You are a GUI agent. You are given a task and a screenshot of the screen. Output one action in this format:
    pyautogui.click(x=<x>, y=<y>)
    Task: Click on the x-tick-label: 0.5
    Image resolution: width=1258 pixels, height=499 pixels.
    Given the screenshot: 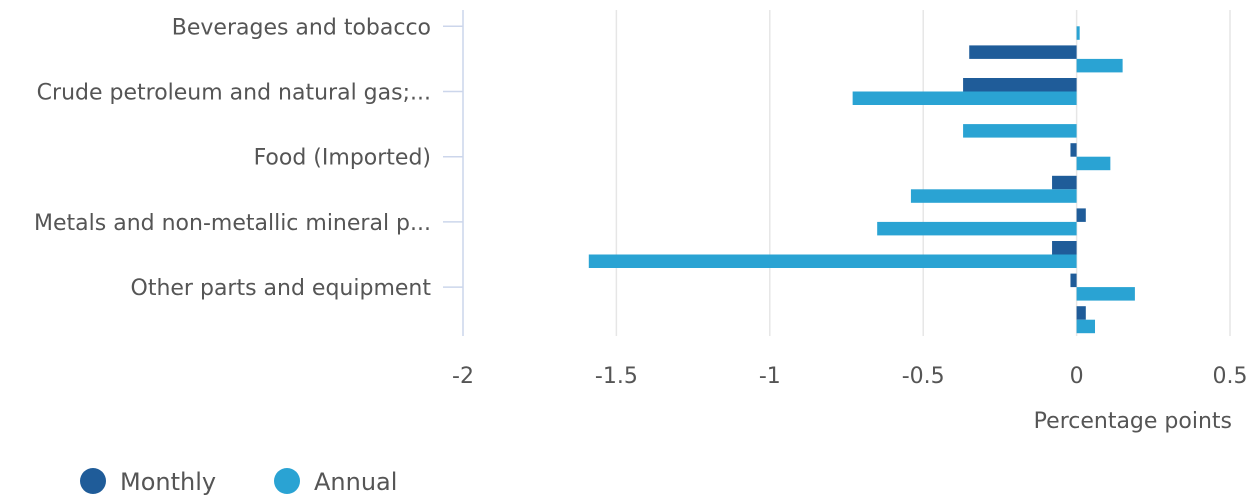 What is the action you would take?
    pyautogui.click(x=1230, y=376)
    